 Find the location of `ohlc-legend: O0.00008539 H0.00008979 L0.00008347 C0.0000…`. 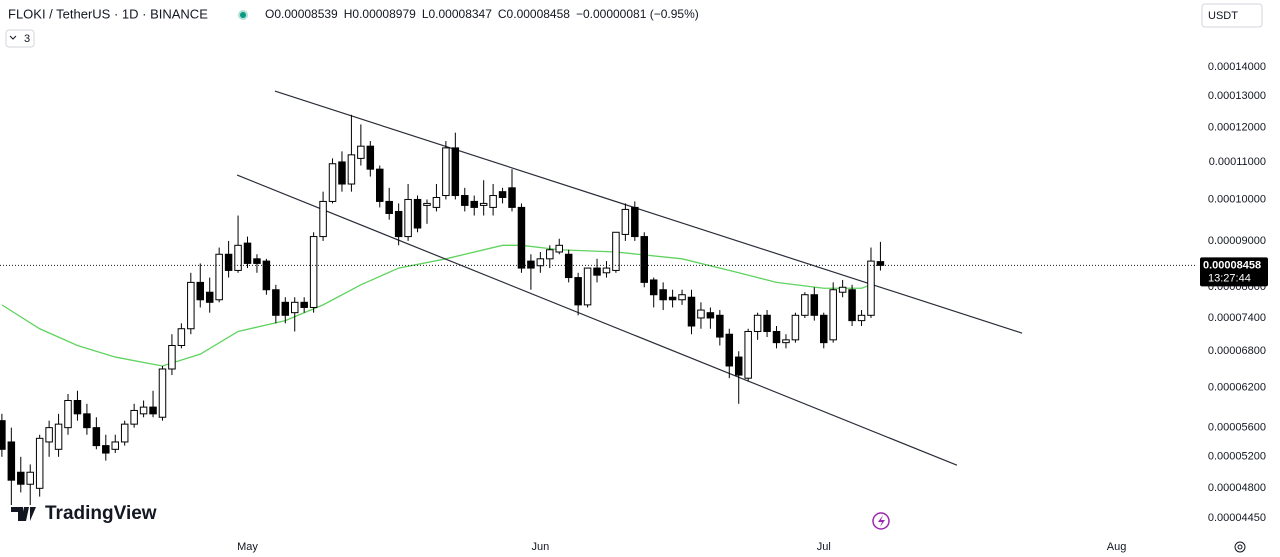

ohlc-legend: O0.00008539 H0.00008979 L0.00008347 C0.0000… is located at coordinates (482, 14).